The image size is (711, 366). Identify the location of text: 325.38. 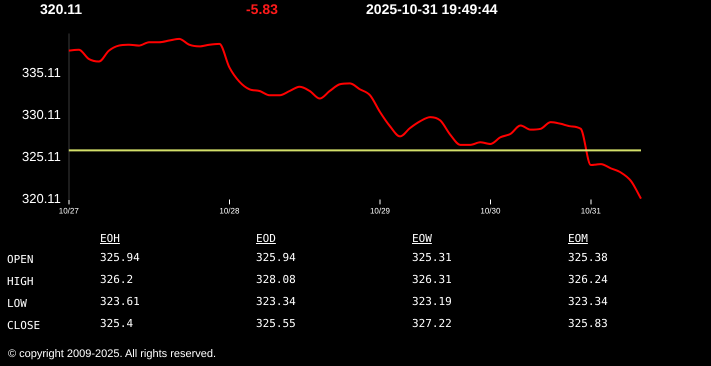
(588, 257).